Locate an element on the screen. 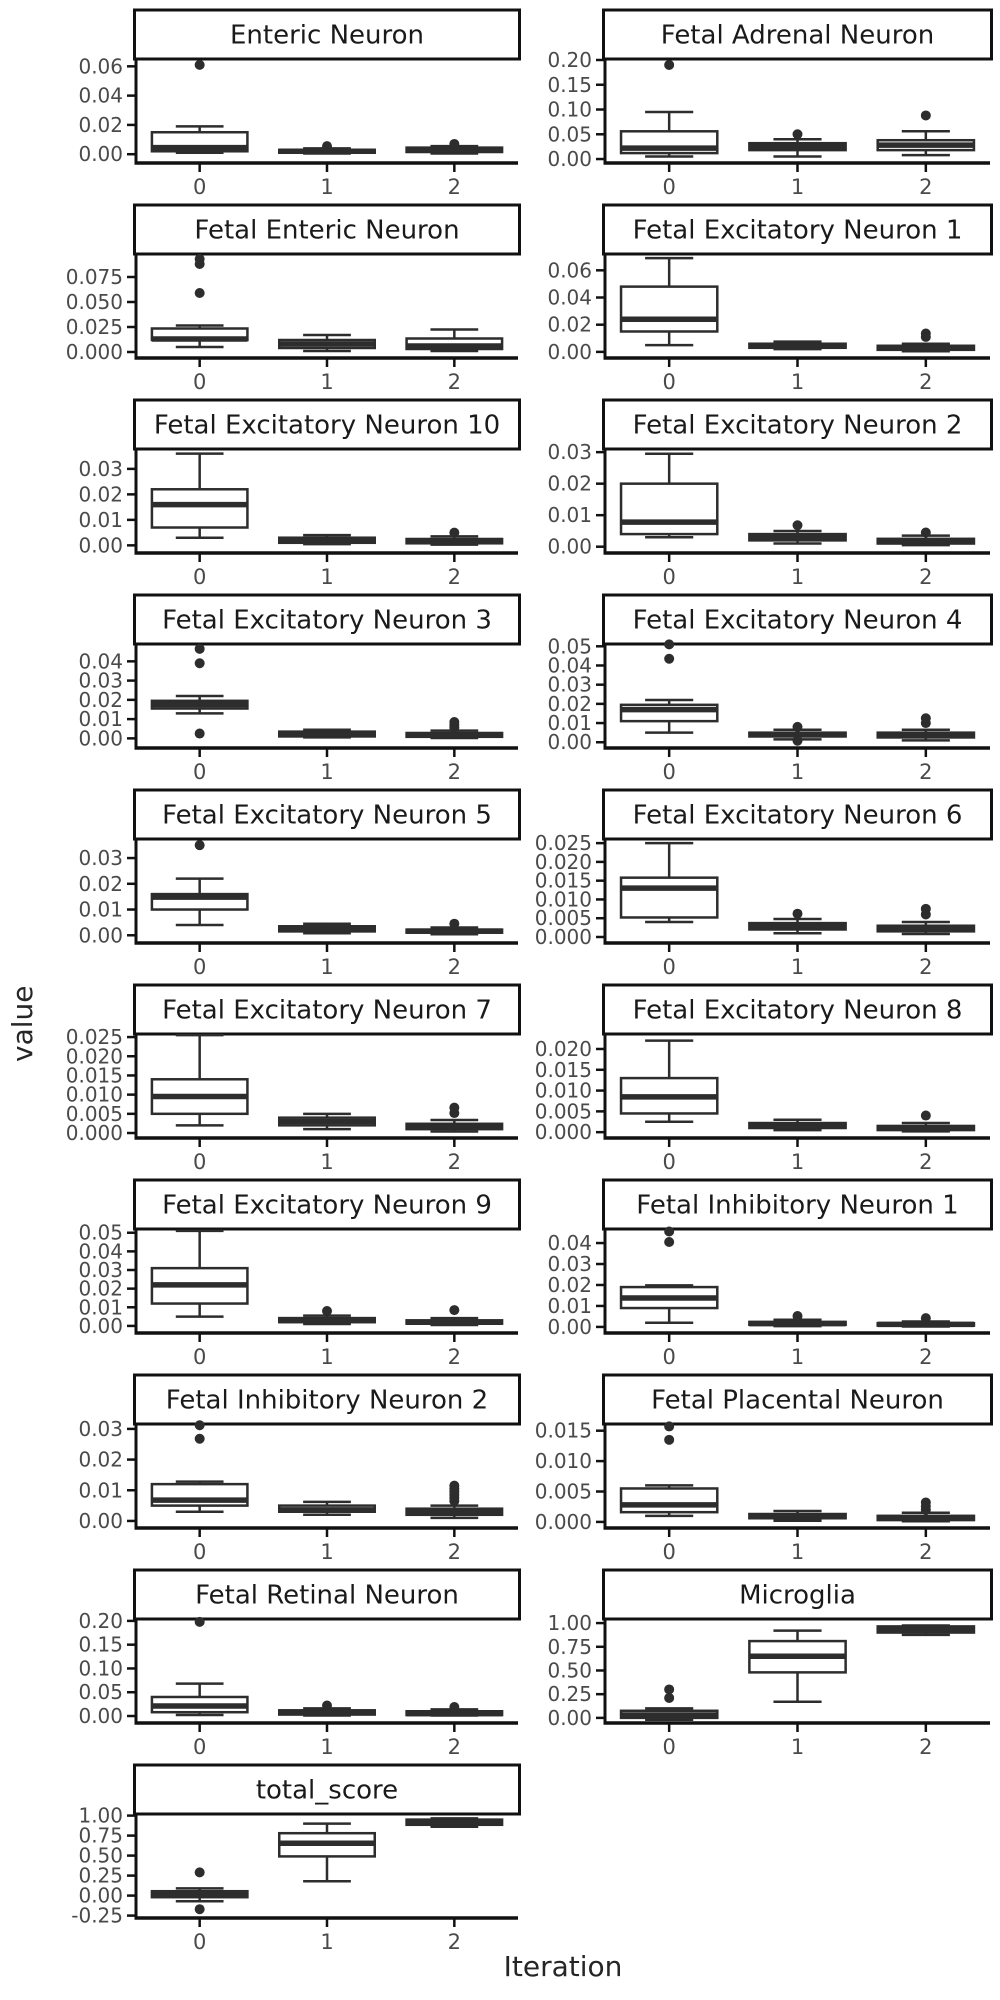  y-tick-label: 0.005 is located at coordinates (563, 1492).